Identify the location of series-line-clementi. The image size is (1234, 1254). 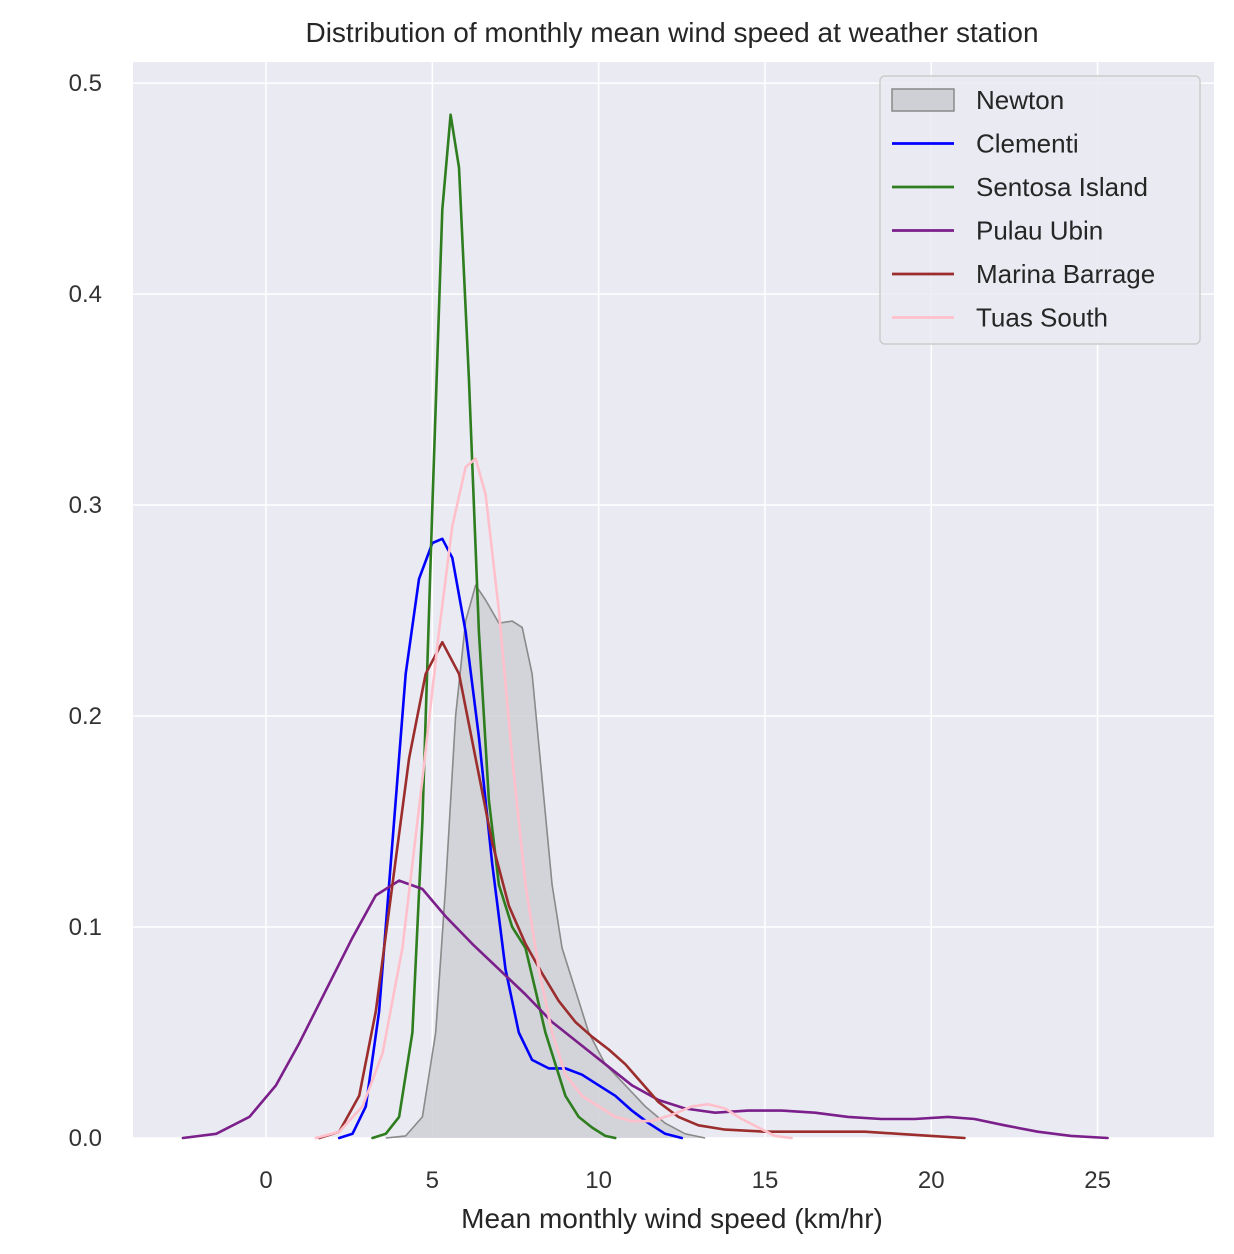
(510, 838).